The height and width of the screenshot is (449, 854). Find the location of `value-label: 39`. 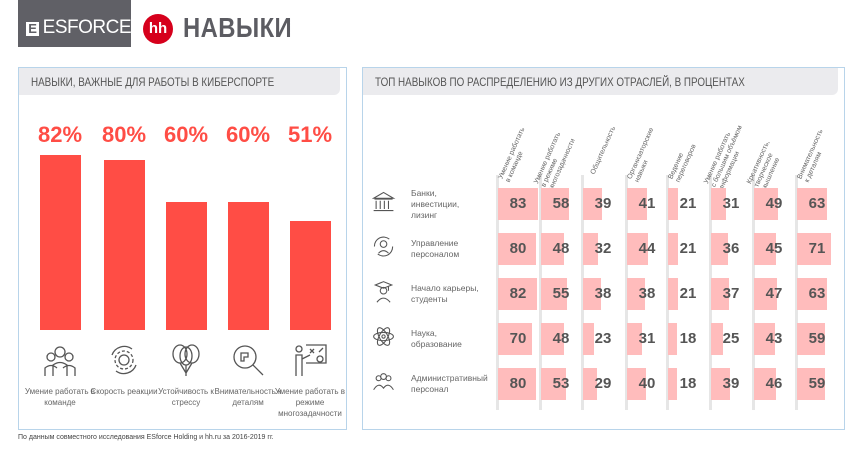

value-label: 39 is located at coordinates (603, 203).